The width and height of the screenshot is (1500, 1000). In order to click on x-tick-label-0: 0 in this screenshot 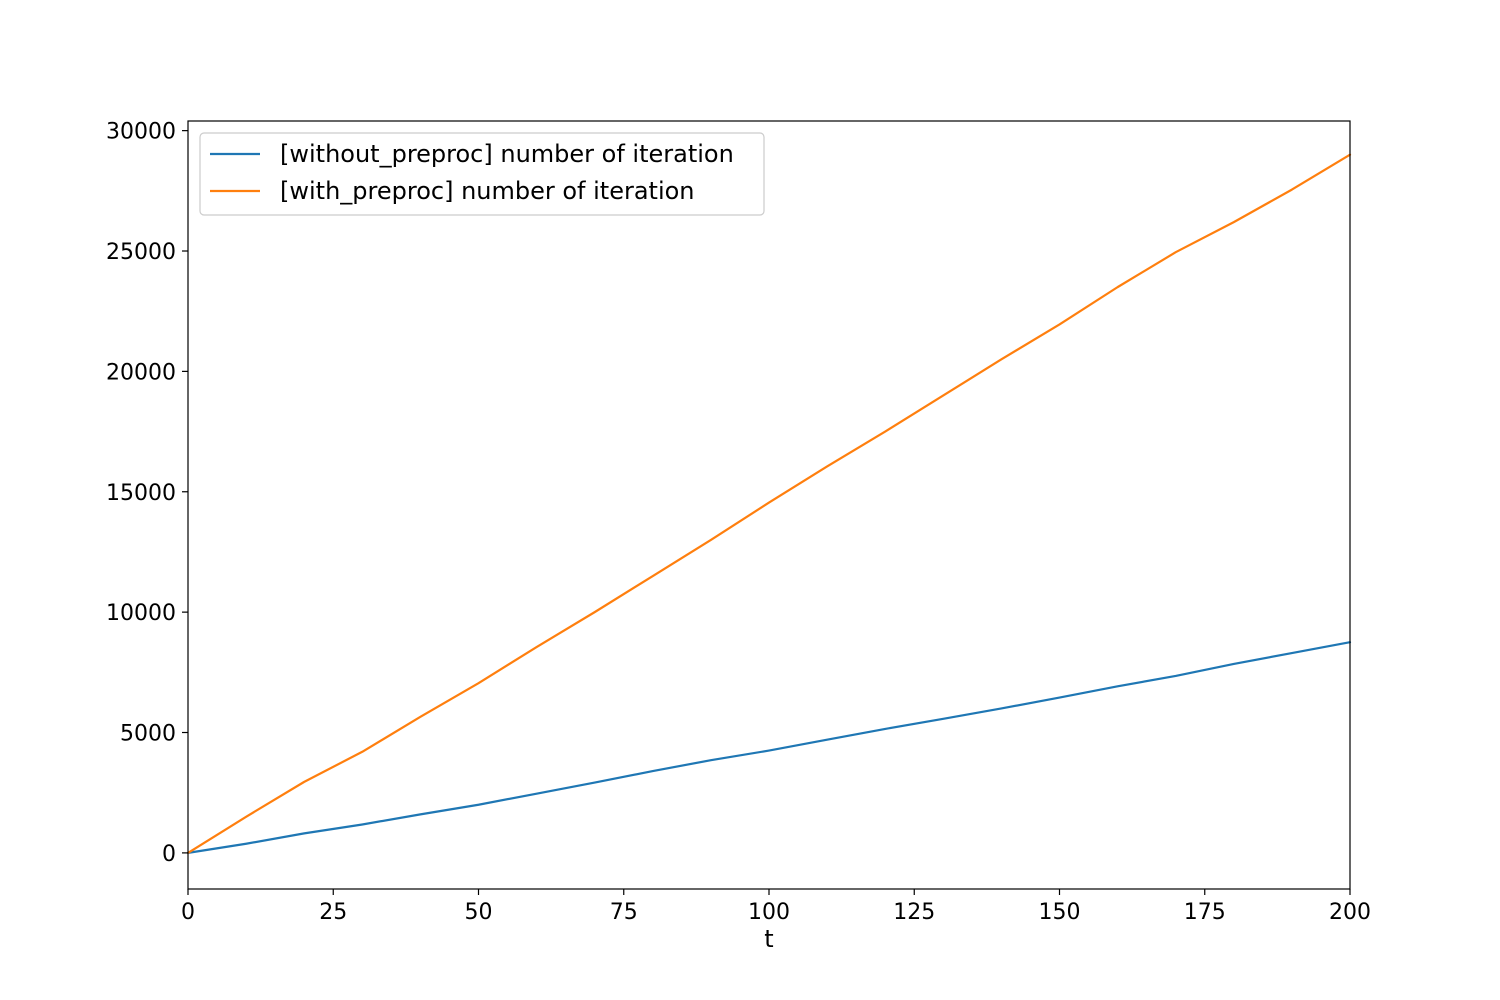, I will do `click(188, 912)`.